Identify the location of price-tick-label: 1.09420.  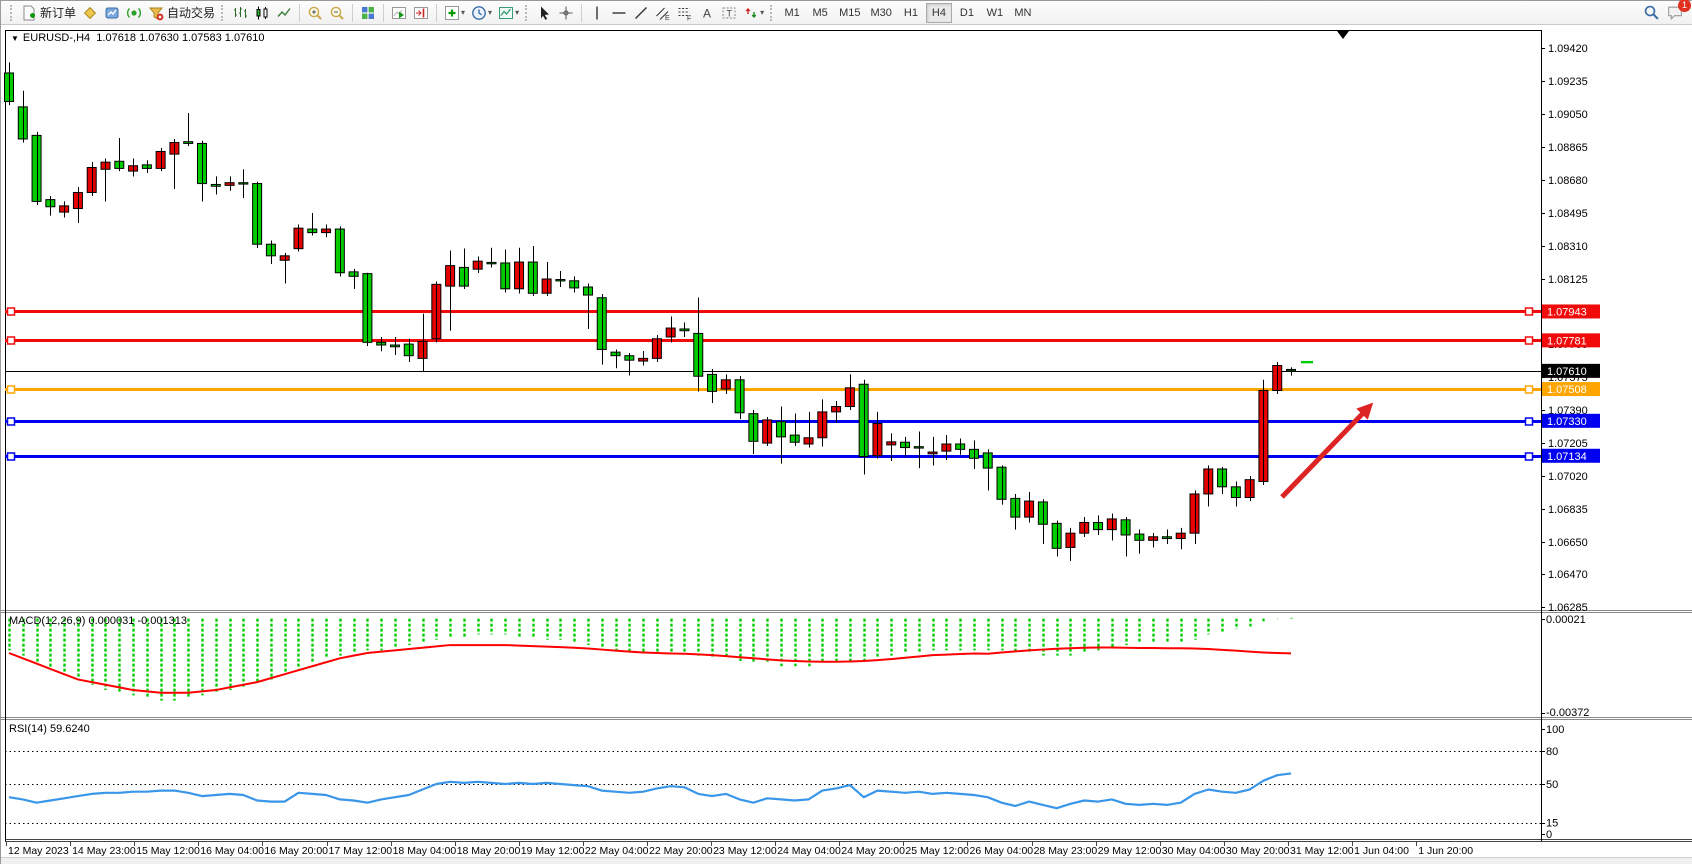
(1568, 49).